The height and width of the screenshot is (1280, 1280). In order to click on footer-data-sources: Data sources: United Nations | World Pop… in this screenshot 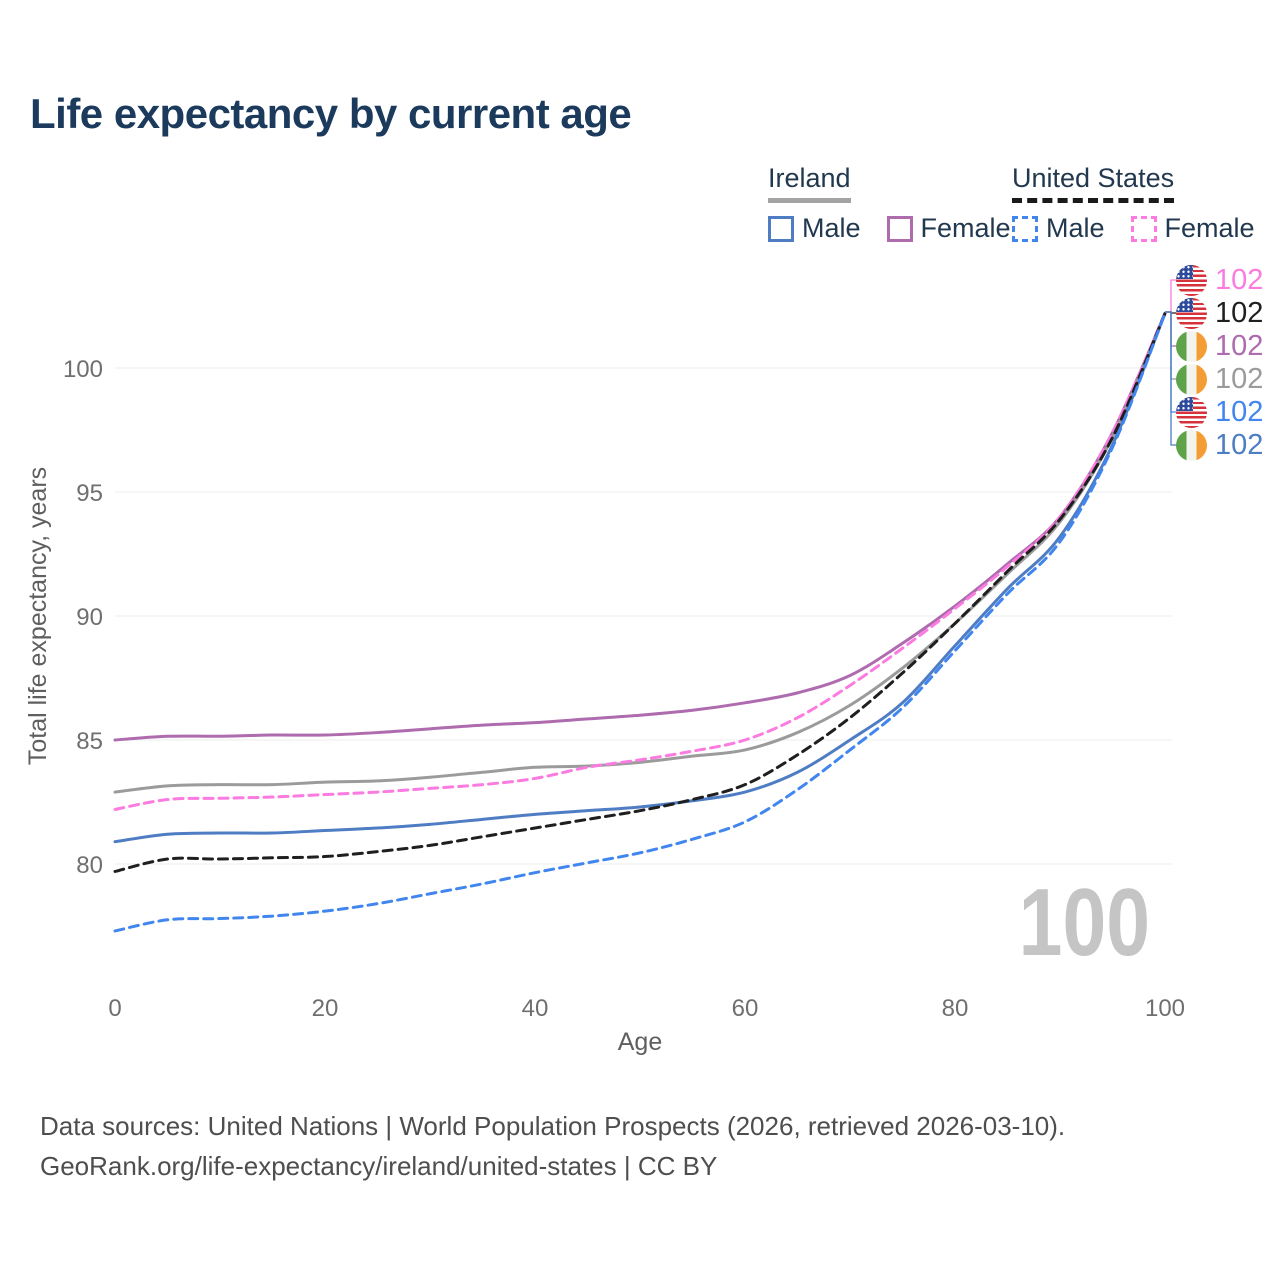, I will do `click(553, 1126)`.